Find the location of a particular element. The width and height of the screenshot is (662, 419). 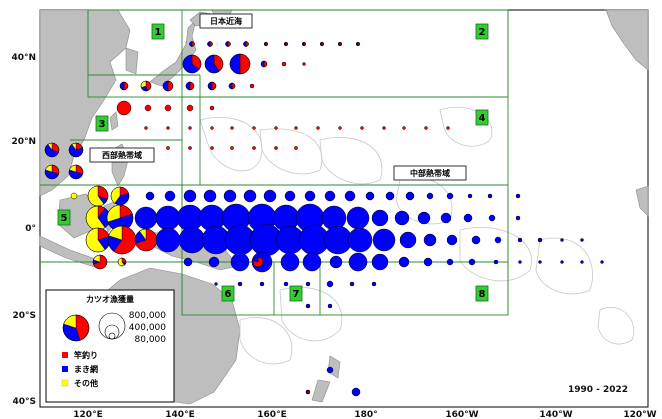

legend-swatch-pole is located at coordinates (65, 355).